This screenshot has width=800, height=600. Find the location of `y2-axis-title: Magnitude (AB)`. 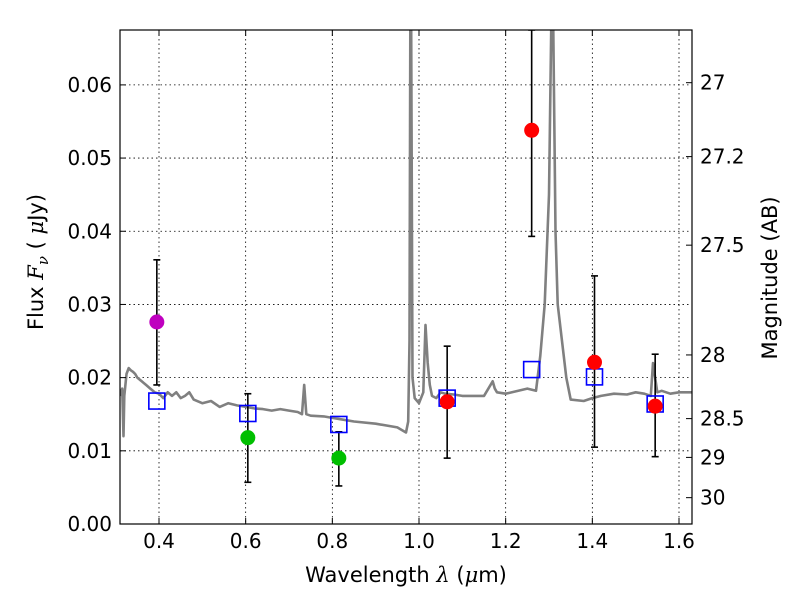

y2-axis-title: Magnitude (AB) is located at coordinates (770, 277).